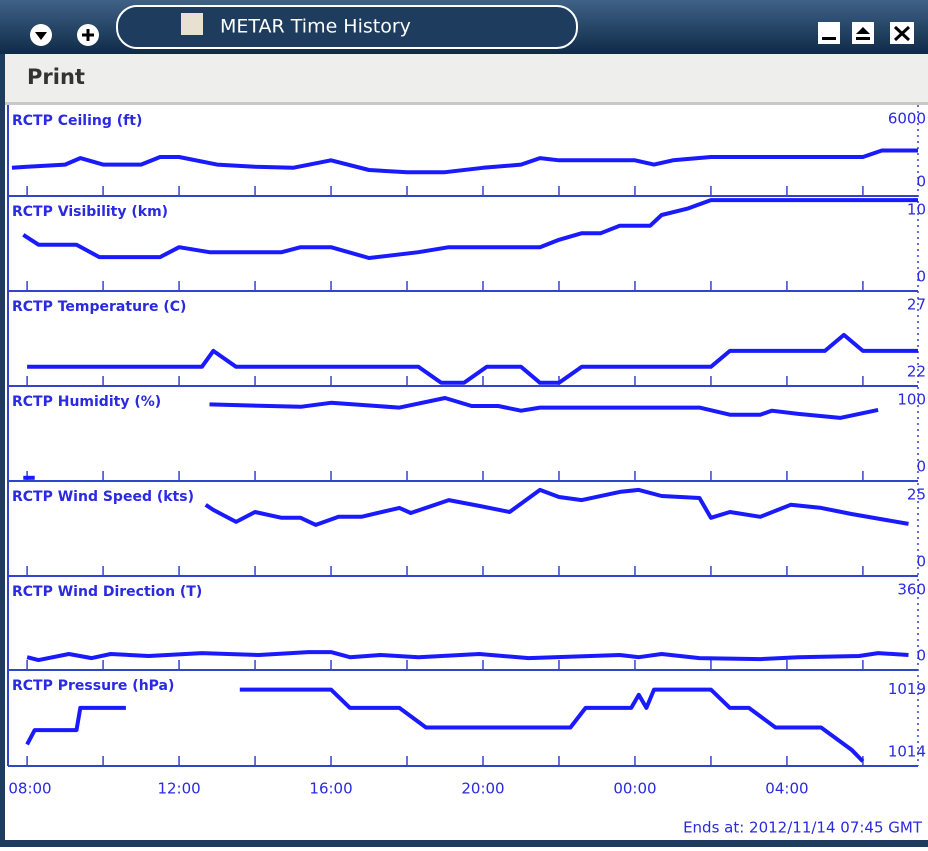 This screenshot has height=851, width=928. Describe the element at coordinates (29, 789) in the screenshot. I see `x-tick-label: 08:00` at that location.